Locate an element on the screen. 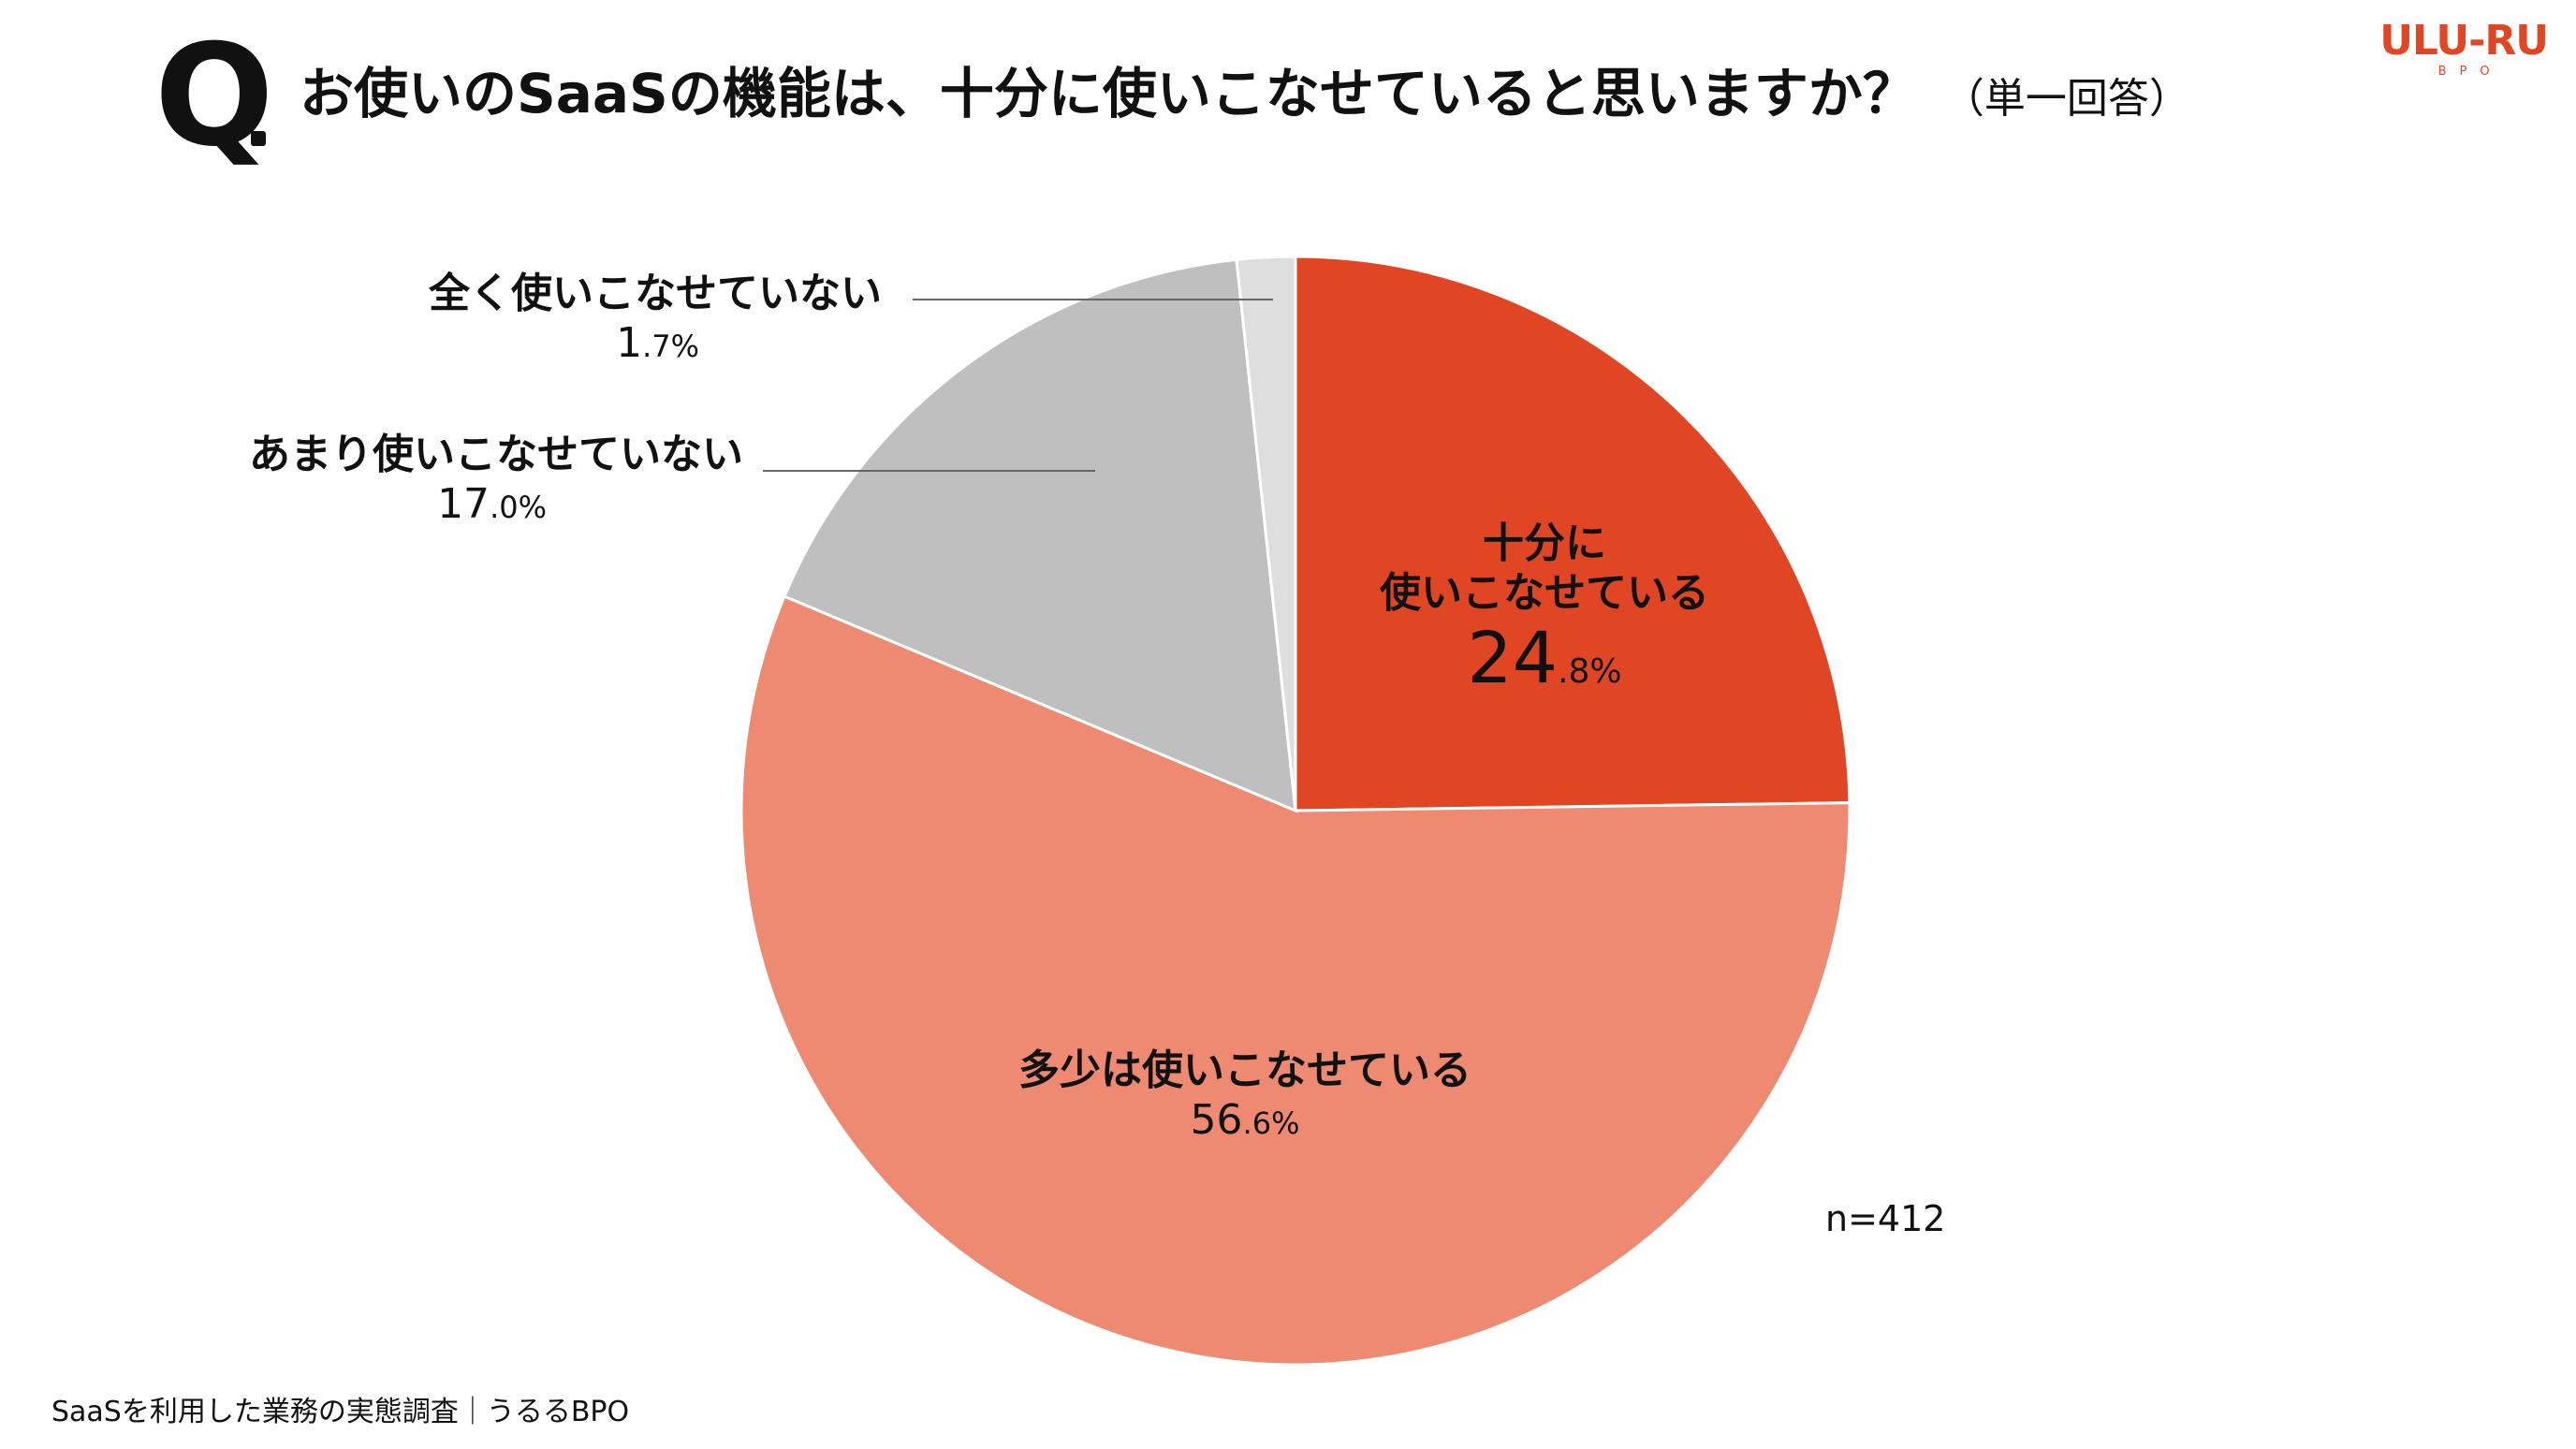 The width and height of the screenshot is (2576, 1449). slice-label-none: 全く使いこなせていない 1.7% is located at coordinates (655, 319).